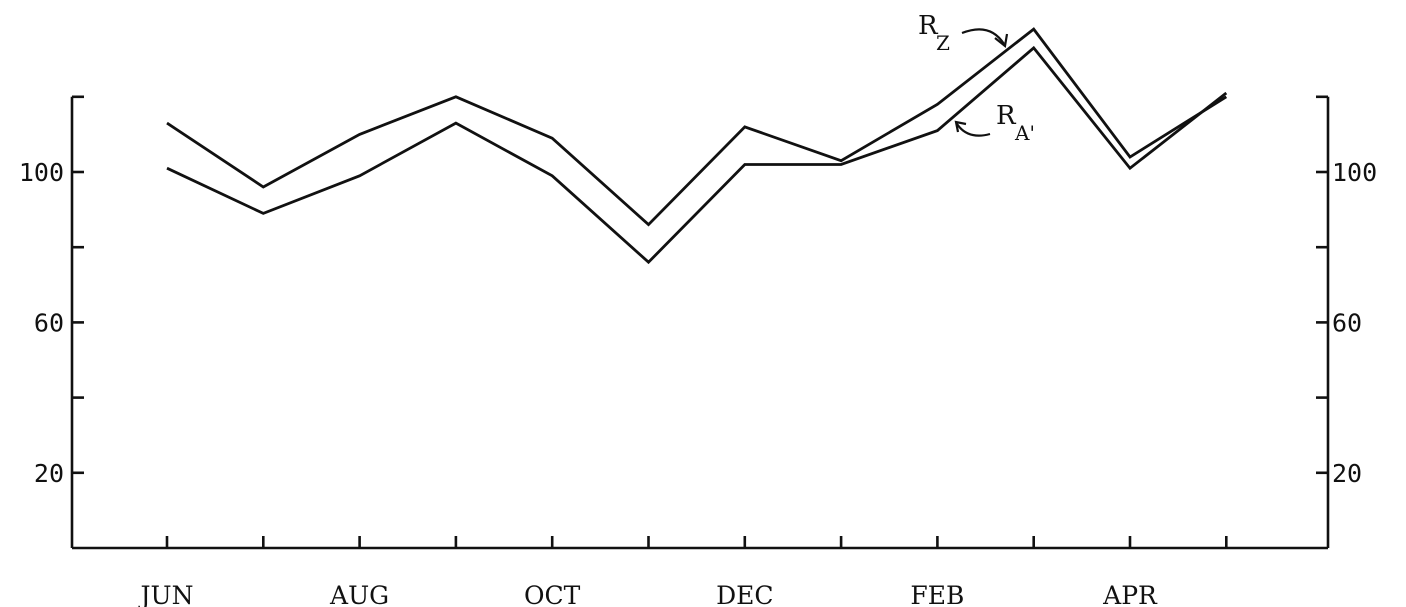 This screenshot has width=1406, height=607. What do you see at coordinates (1001, 41) in the screenshot?
I see `rz-arrowhead` at bounding box center [1001, 41].